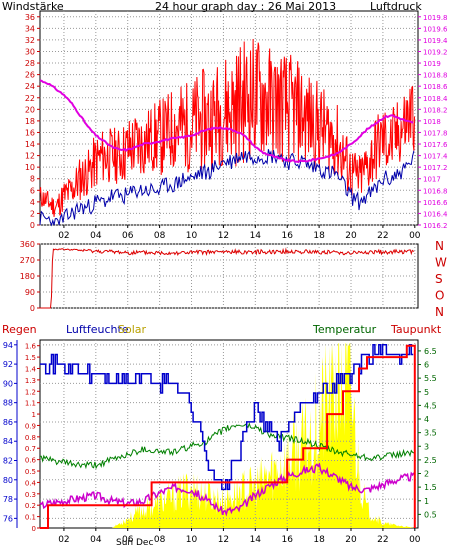 The height and width of the screenshot is (555, 467). I want to click on pressure-y-tick-label: 1016.2, so click(435, 226).